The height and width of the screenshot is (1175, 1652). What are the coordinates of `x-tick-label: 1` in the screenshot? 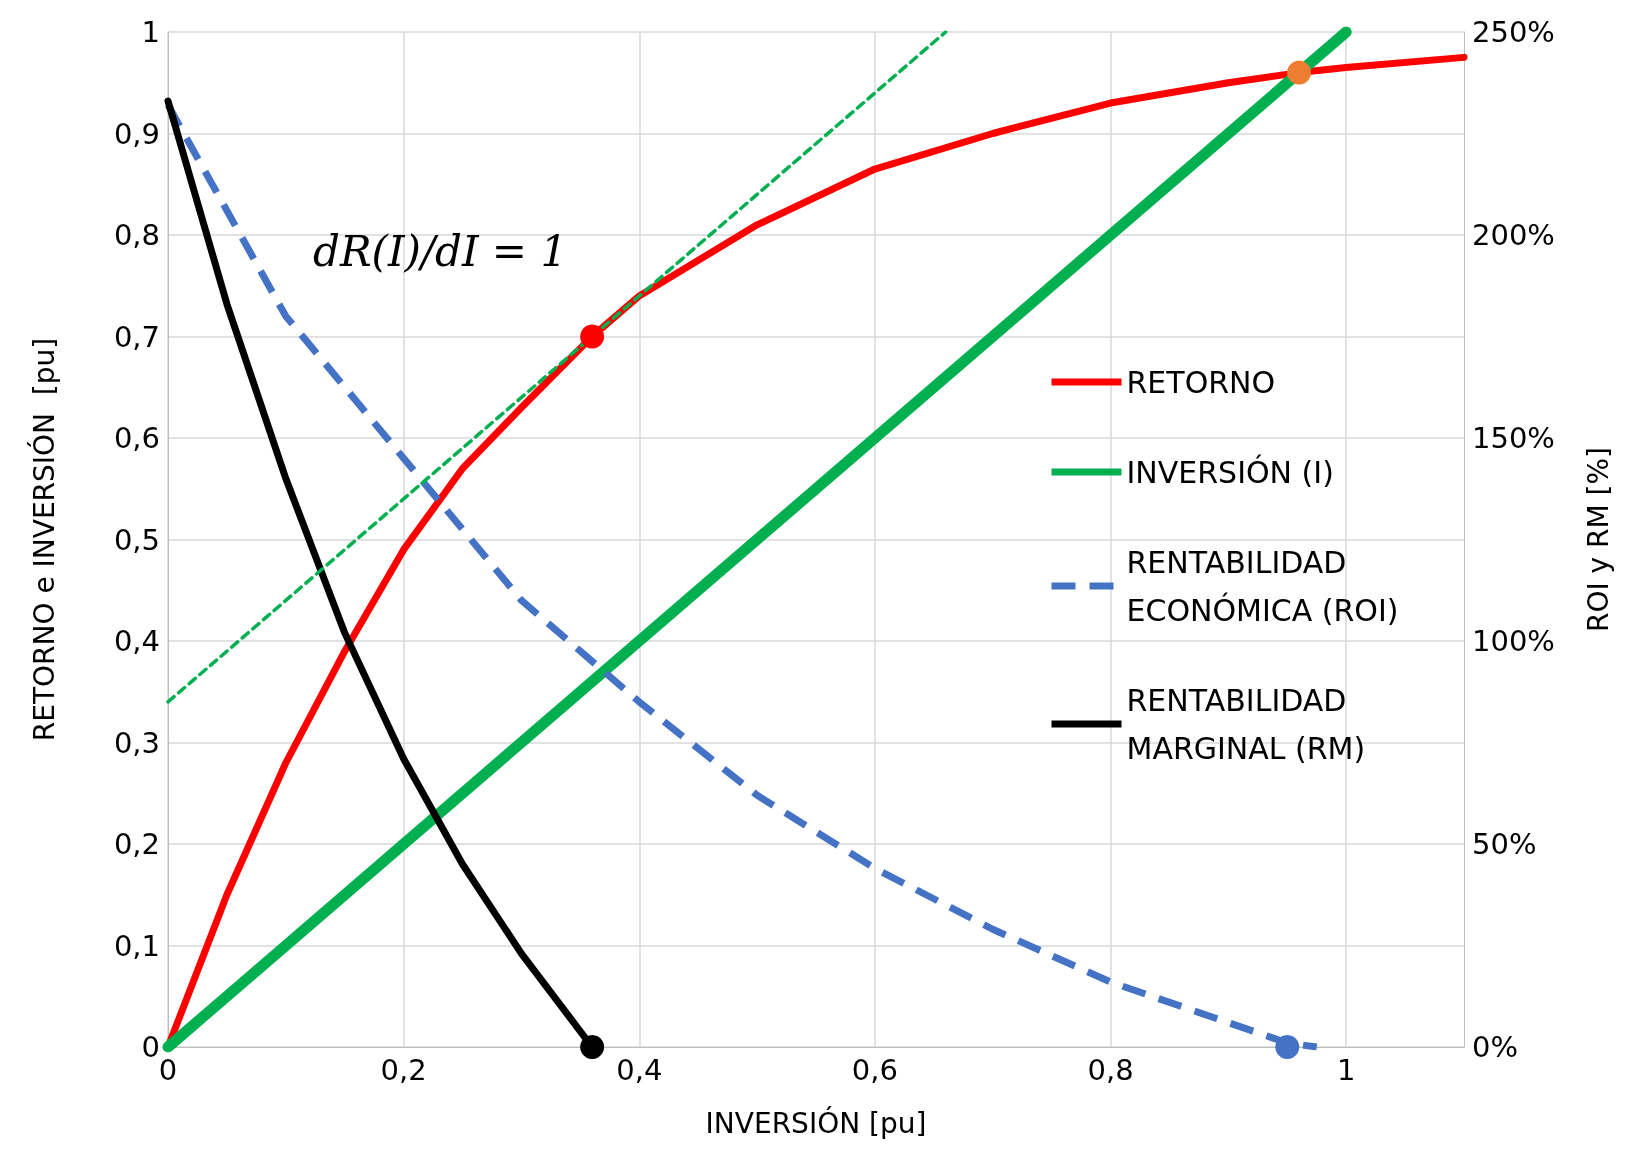 It's located at (1346, 1069).